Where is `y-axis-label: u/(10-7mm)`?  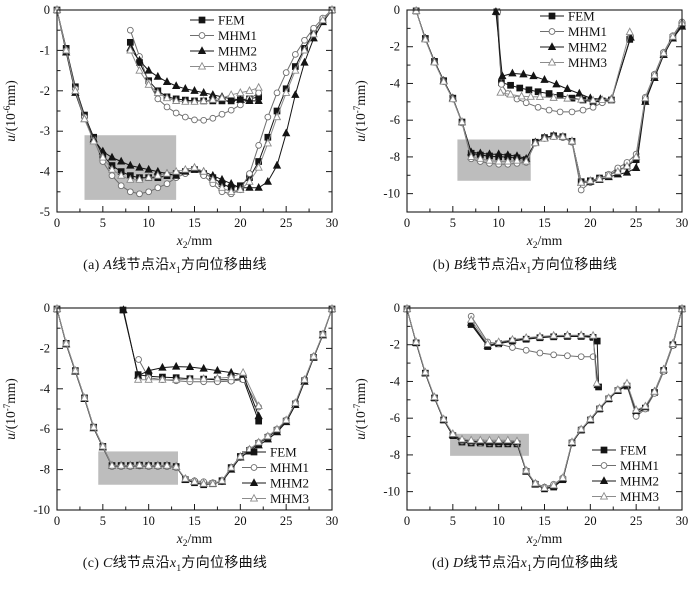
y-axis-label: u/(10-7mm) is located at coordinates (360, 111).